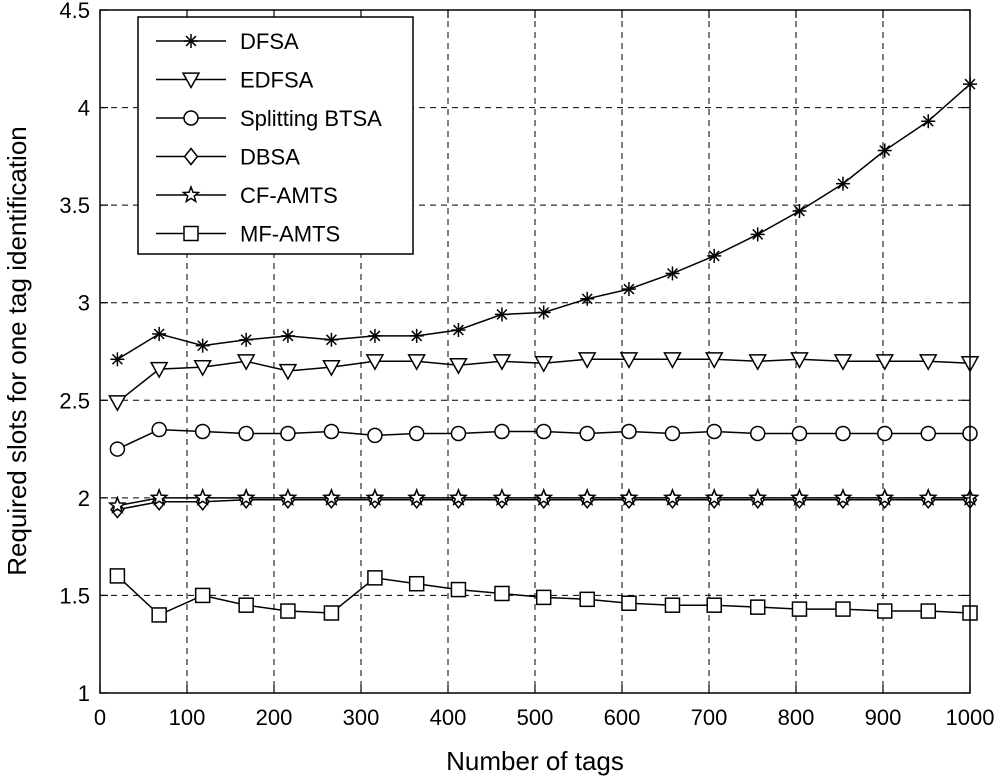 The height and width of the screenshot is (781, 1000). I want to click on legend-entry: CF-AMTS, so click(247, 195).